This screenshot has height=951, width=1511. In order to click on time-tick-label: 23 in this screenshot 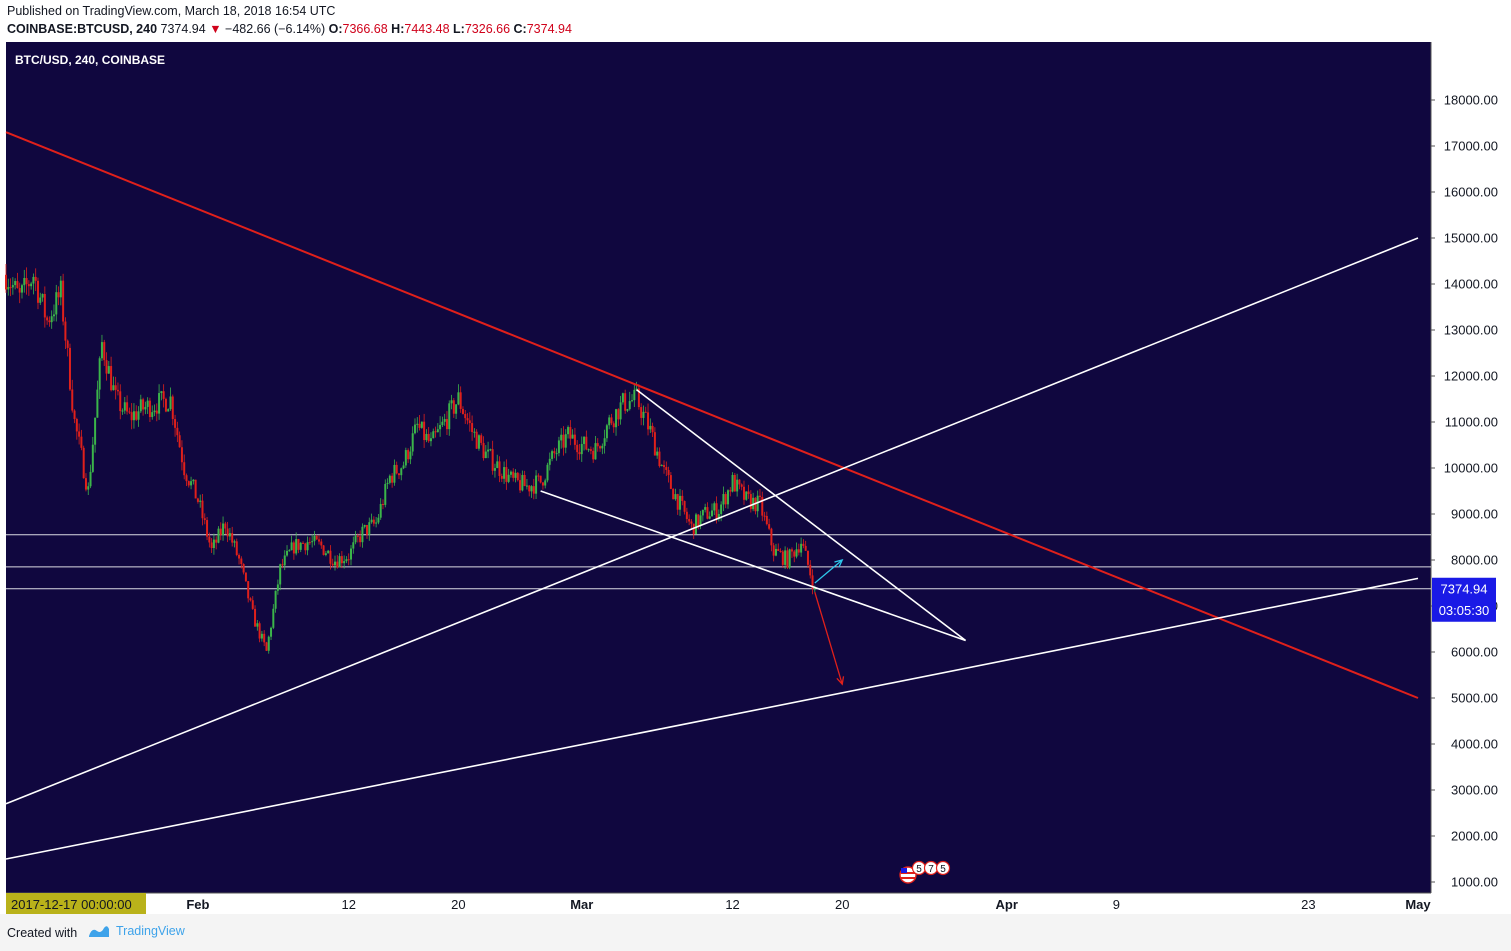, I will do `click(1308, 904)`.